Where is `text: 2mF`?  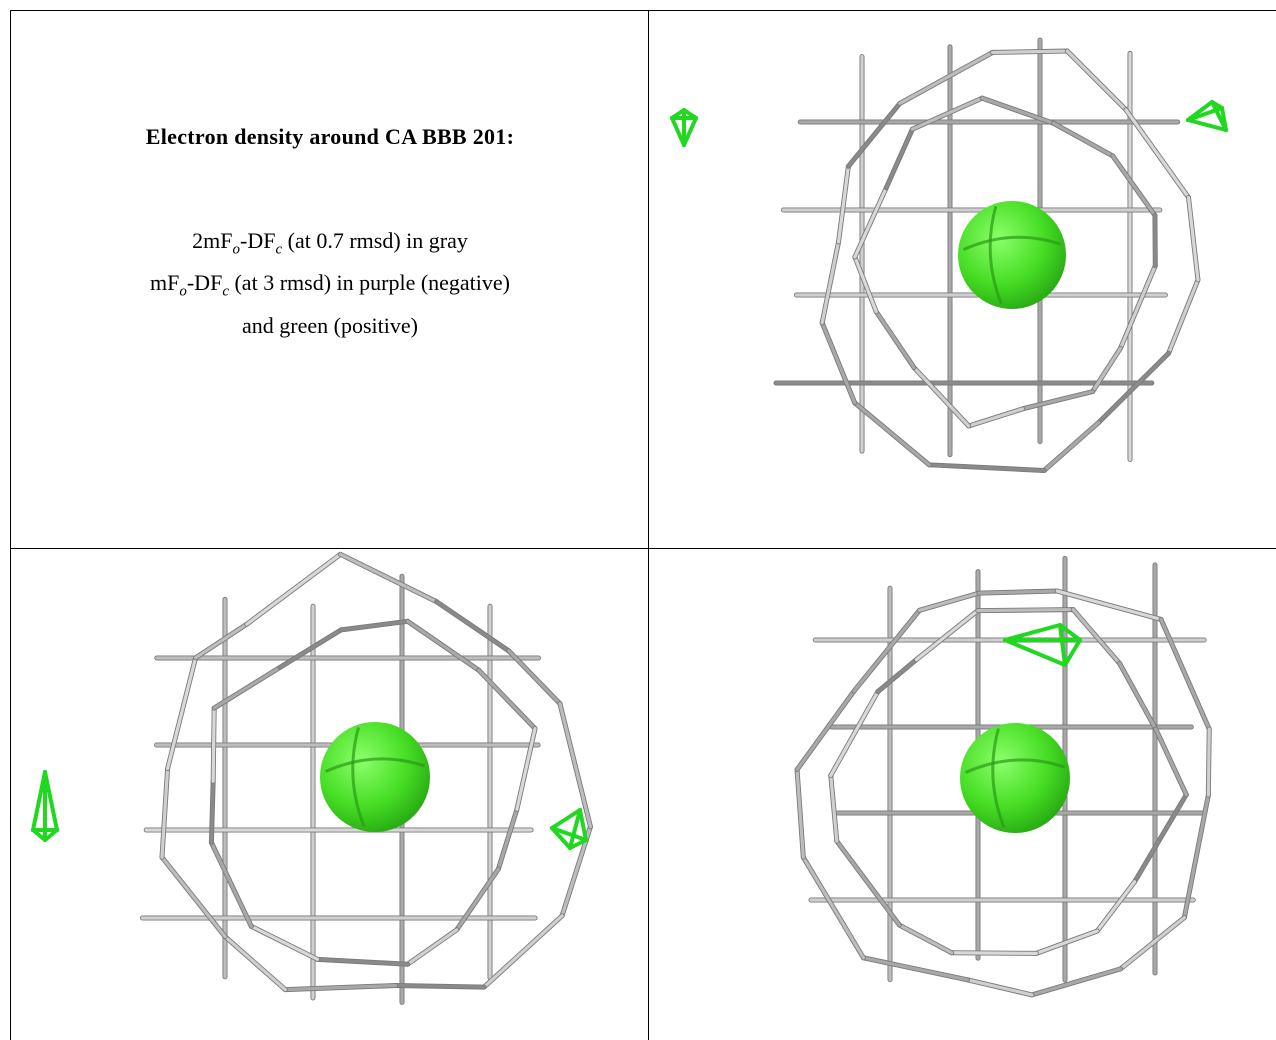 text: 2mF is located at coordinates (212, 240).